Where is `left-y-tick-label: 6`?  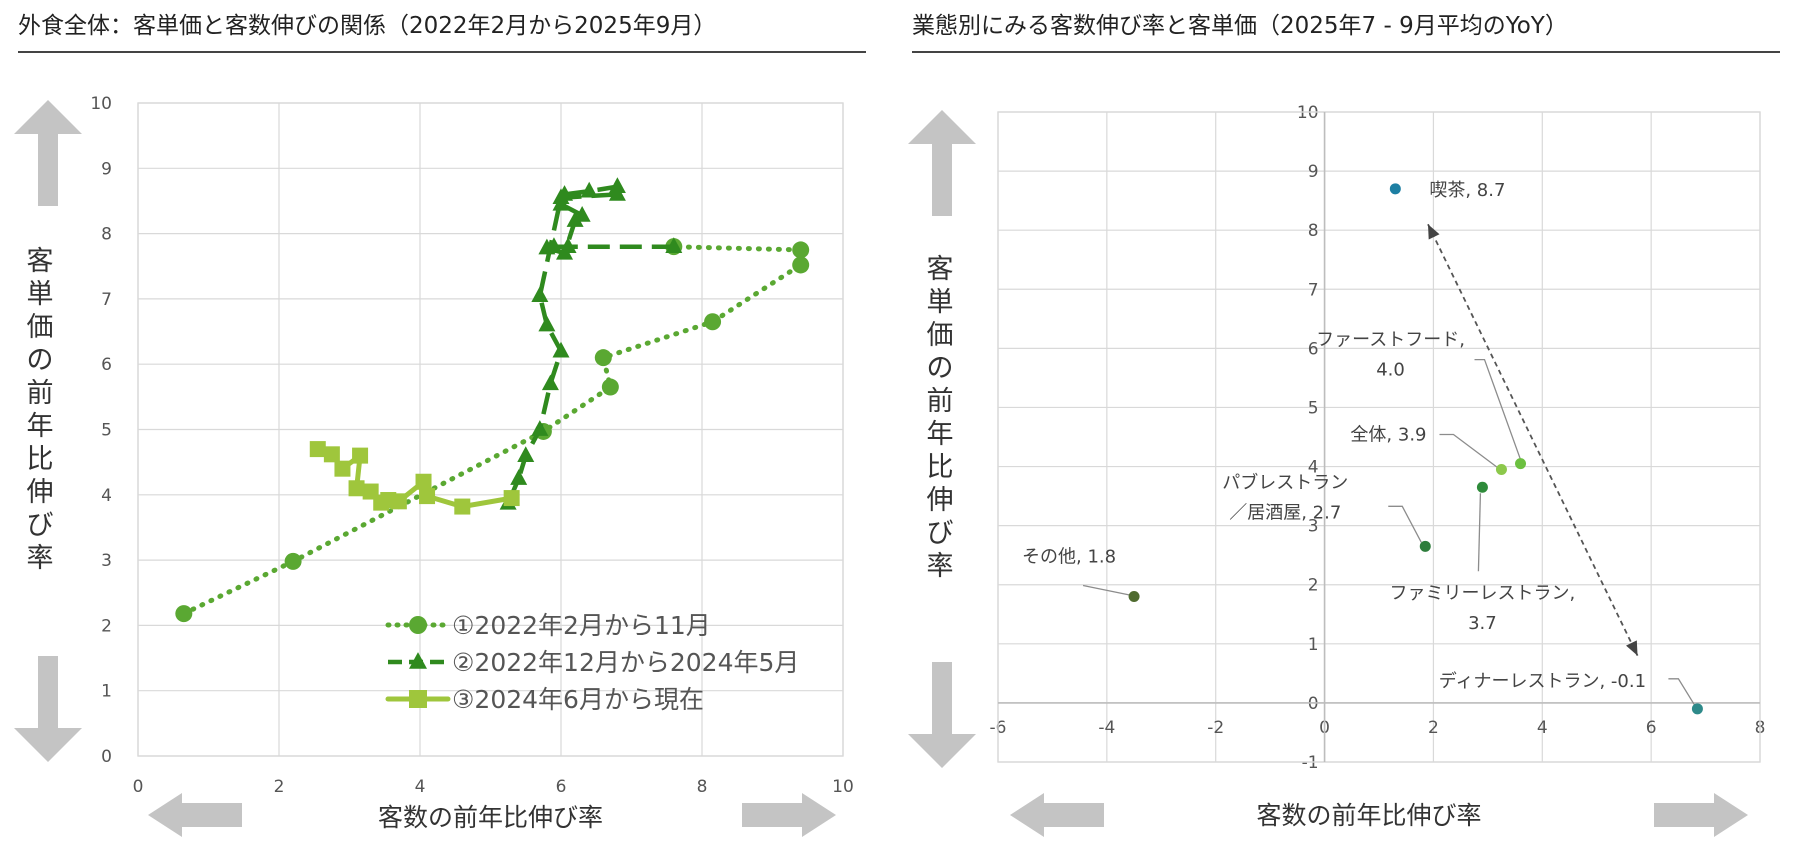 left-y-tick-label: 6 is located at coordinates (106, 365).